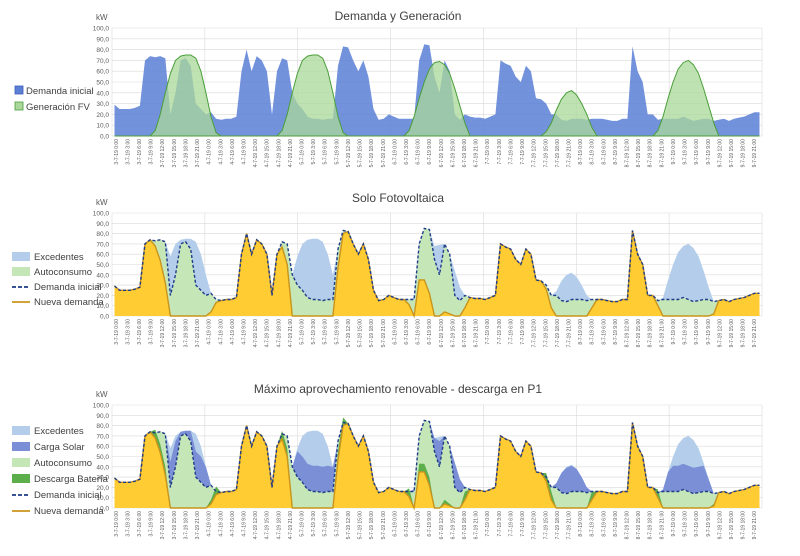 The image size is (800, 556). I want to click on x-tick-label: 4-7-19 0:00, so click(210, 152).